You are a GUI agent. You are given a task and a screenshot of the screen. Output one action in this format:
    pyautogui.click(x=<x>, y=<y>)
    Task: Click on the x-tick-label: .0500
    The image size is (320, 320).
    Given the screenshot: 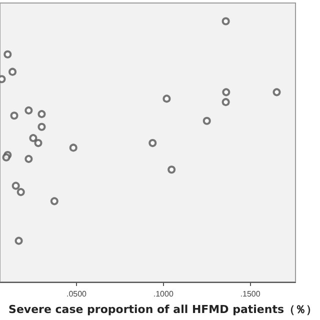 What is the action you would take?
    pyautogui.click(x=77, y=294)
    